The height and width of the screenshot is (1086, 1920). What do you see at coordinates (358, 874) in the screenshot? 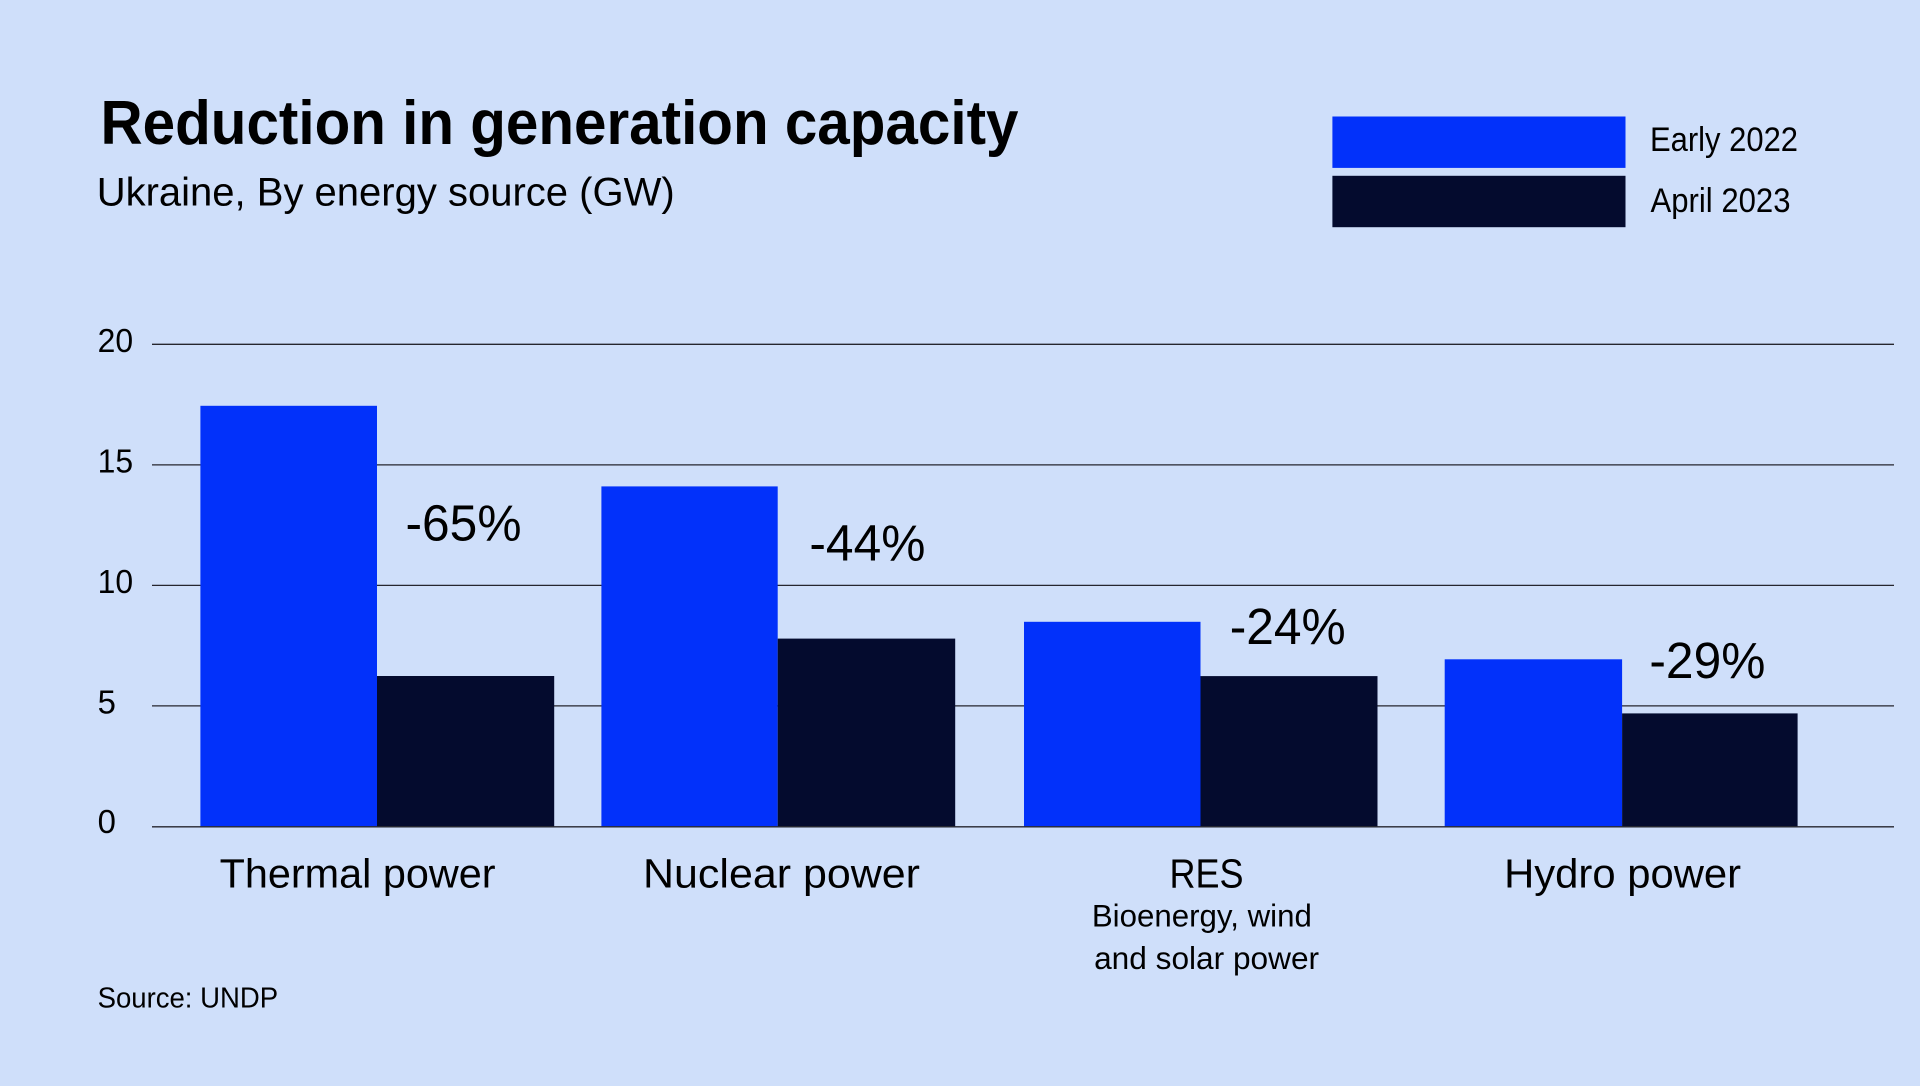
I see `svg-text: Thermal power` at bounding box center [358, 874].